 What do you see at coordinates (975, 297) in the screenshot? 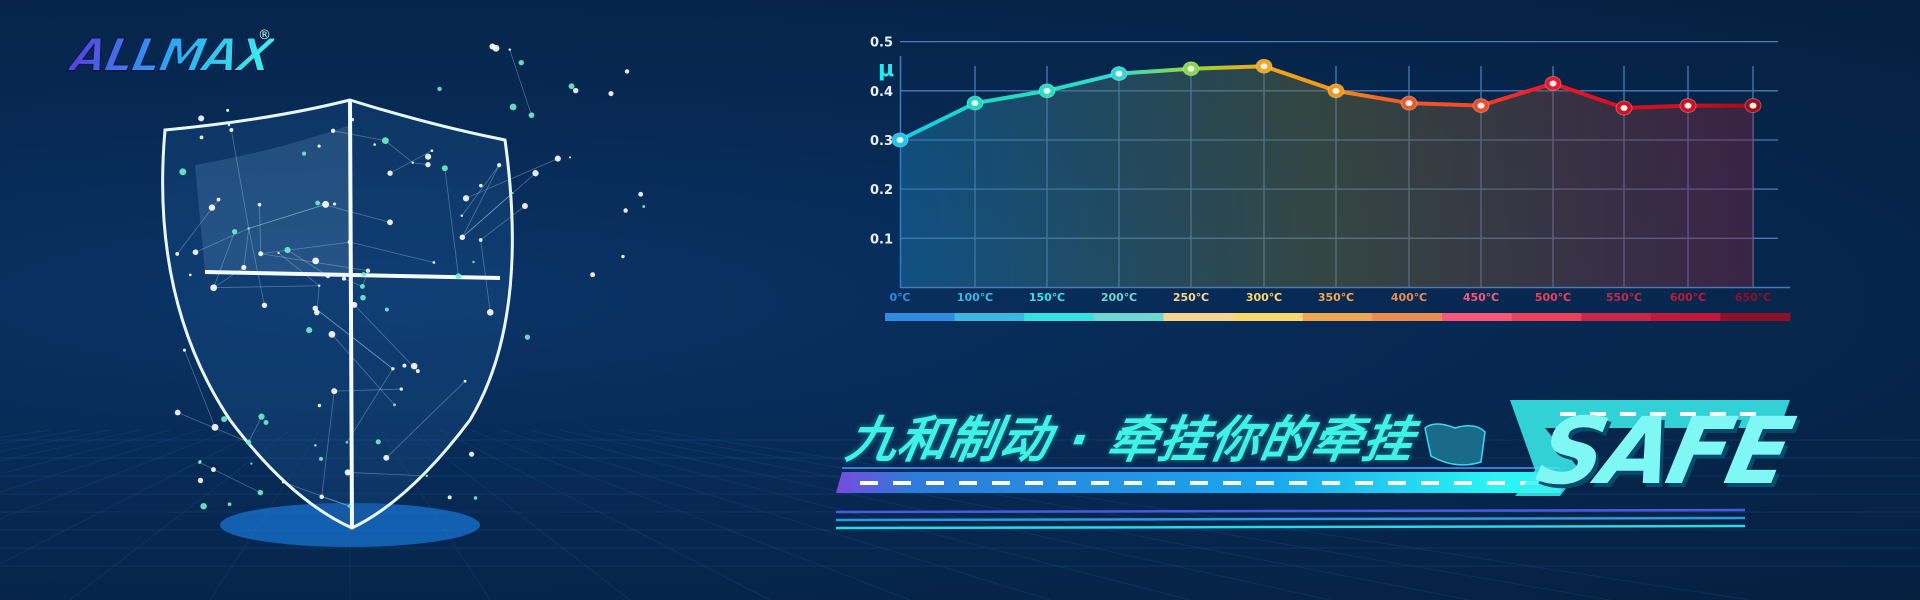
I see `x-tick-label: 100℃` at bounding box center [975, 297].